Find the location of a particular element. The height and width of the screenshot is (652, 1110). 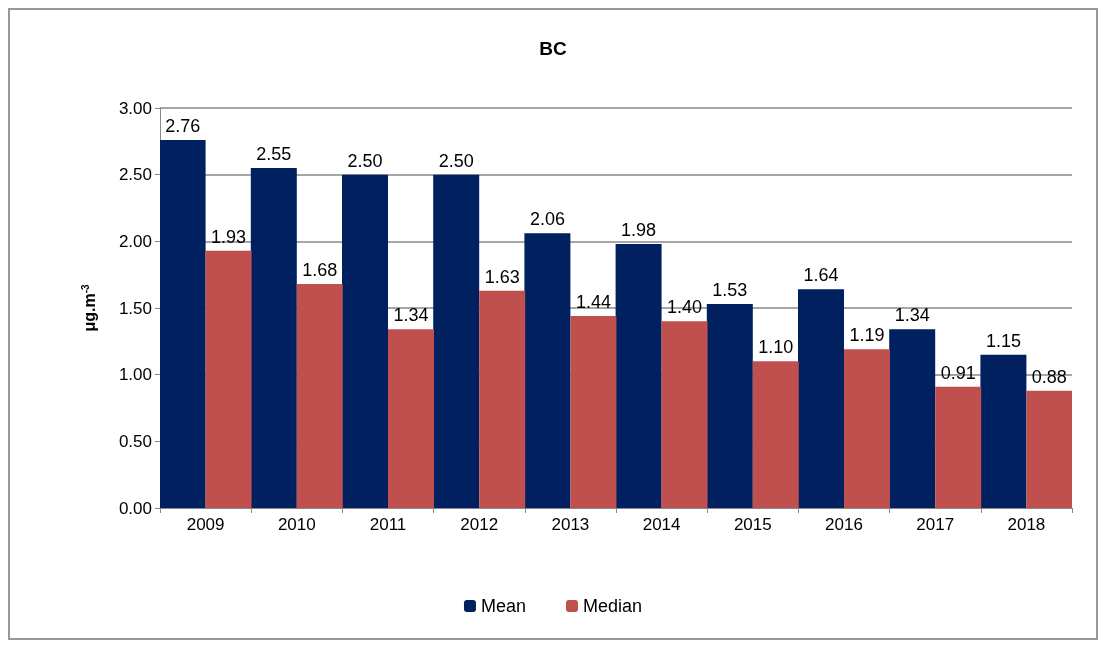

x-tick-label: 2016 is located at coordinates (844, 524).